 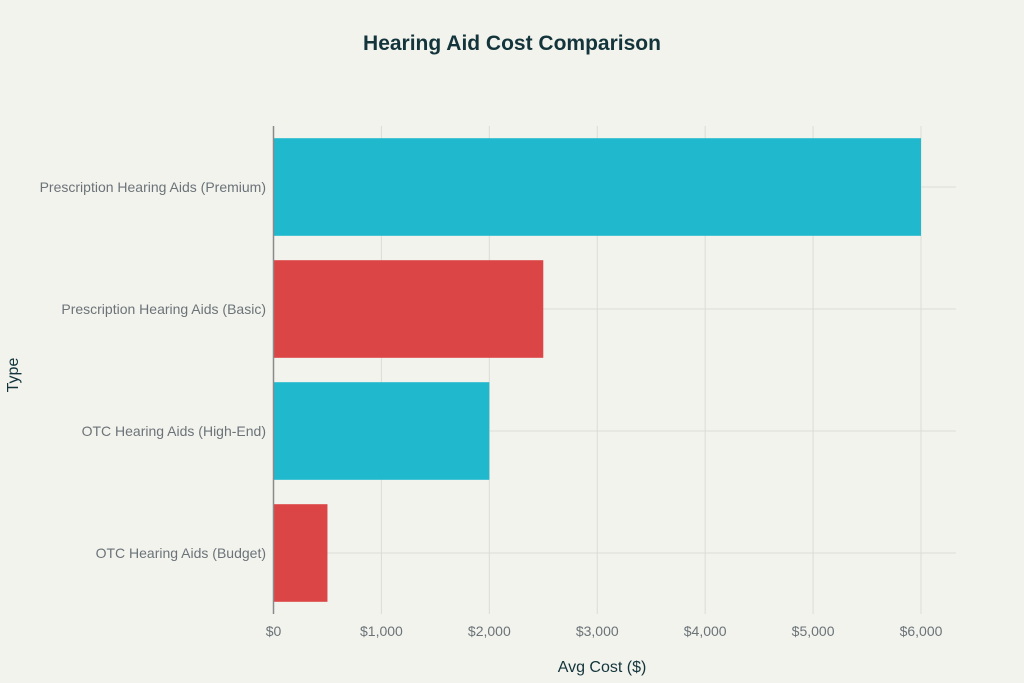 I want to click on y-tick-label: OTC Hearing Aids (Budget), so click(x=181, y=553).